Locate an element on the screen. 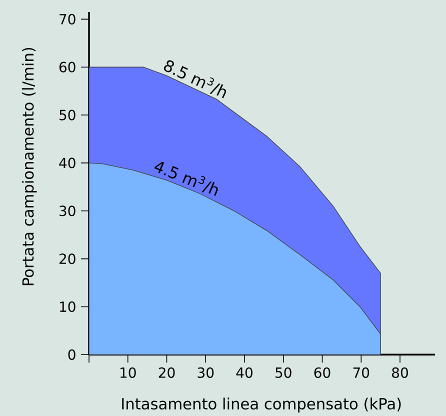 This screenshot has width=446, height=416. x-tick-label: 10 is located at coordinates (128, 372).